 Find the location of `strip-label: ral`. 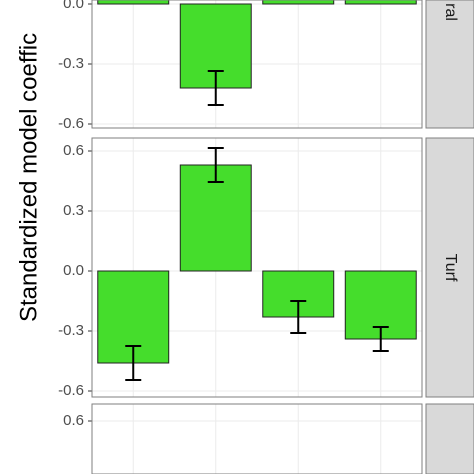

strip-label: ral is located at coordinates (450, 12).